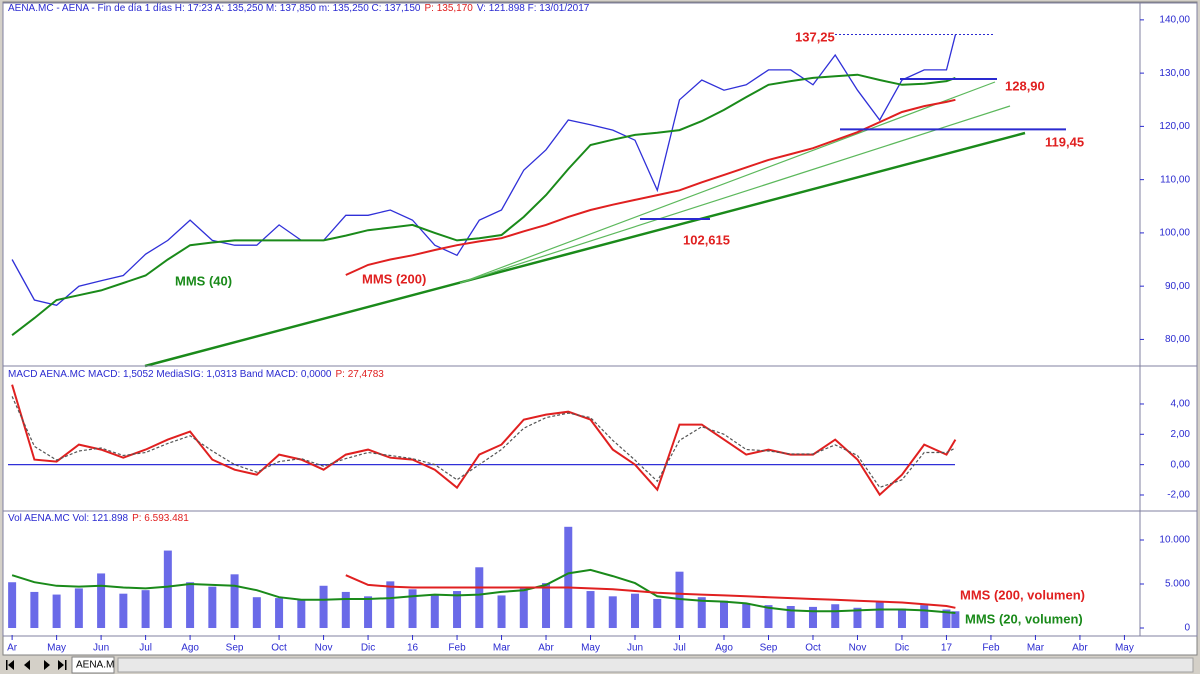 Image resolution: width=1200 pixels, height=674 pixels. Describe the element at coordinates (947, 648) in the screenshot. I see `x-tick-label: 17` at that location.